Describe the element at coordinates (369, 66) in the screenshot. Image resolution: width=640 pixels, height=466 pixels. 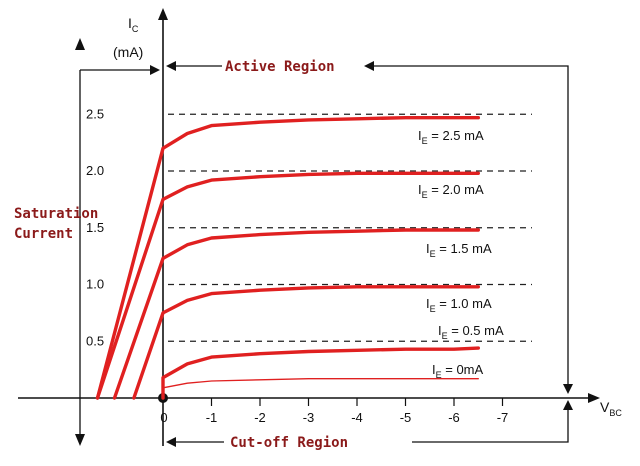
I see `active-right-arrowhead` at that location.